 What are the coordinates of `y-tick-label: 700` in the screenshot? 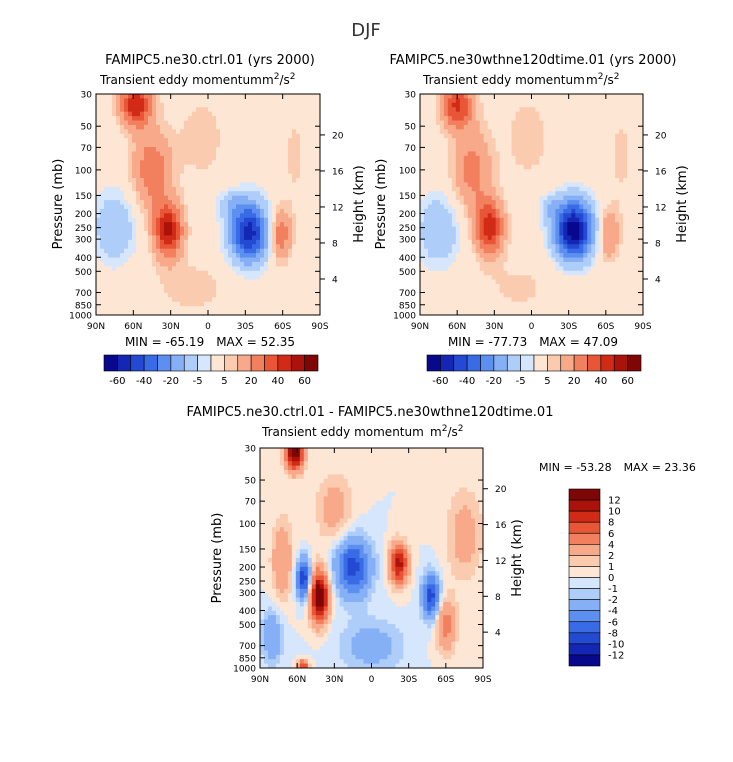 It's located at (83, 294).